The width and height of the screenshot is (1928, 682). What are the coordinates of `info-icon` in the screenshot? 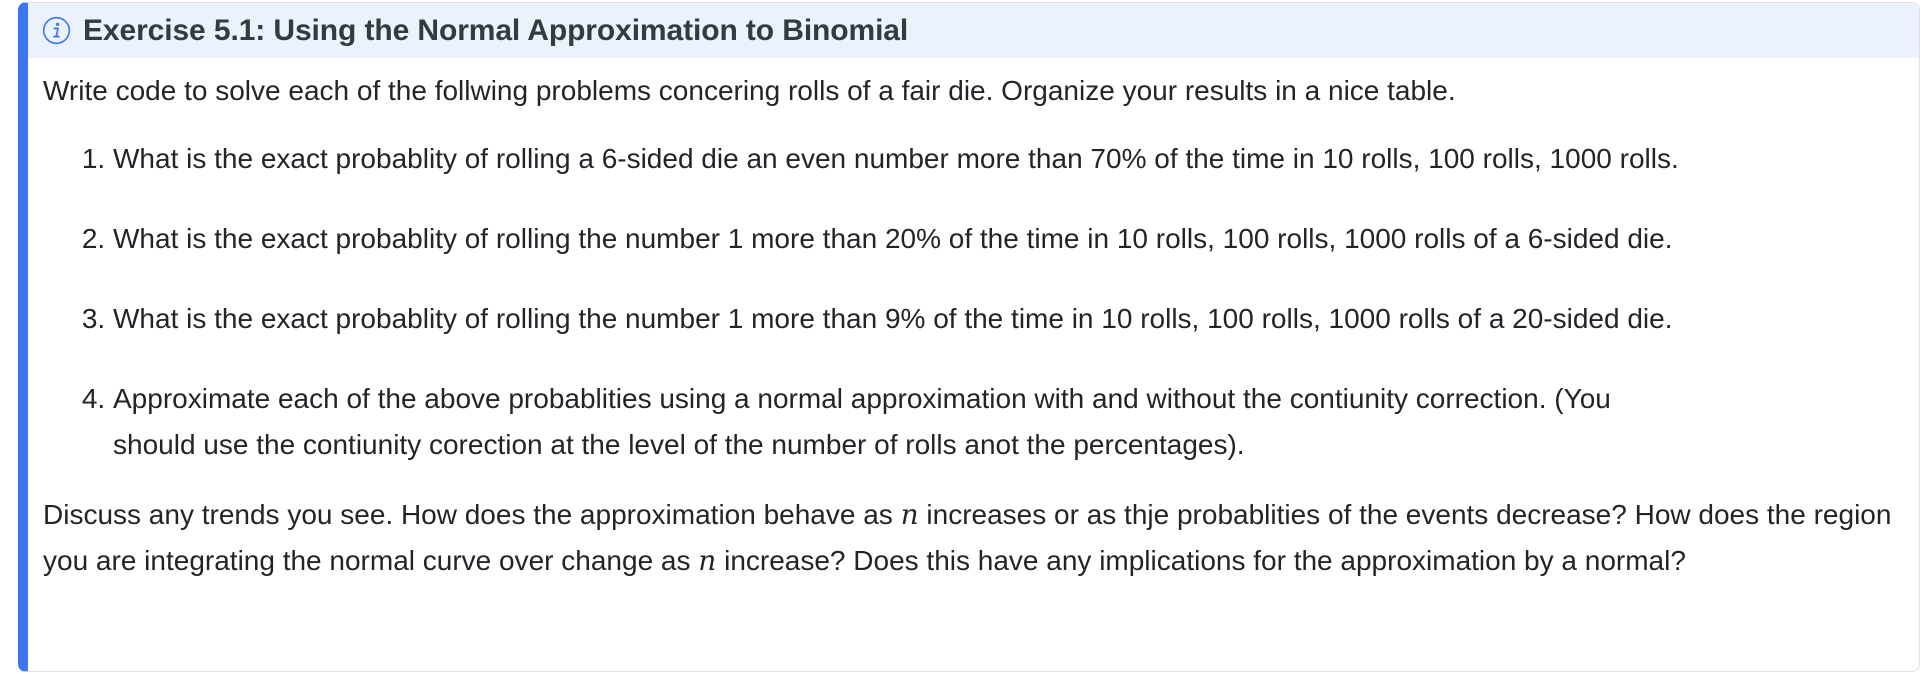 It's located at (56, 30).